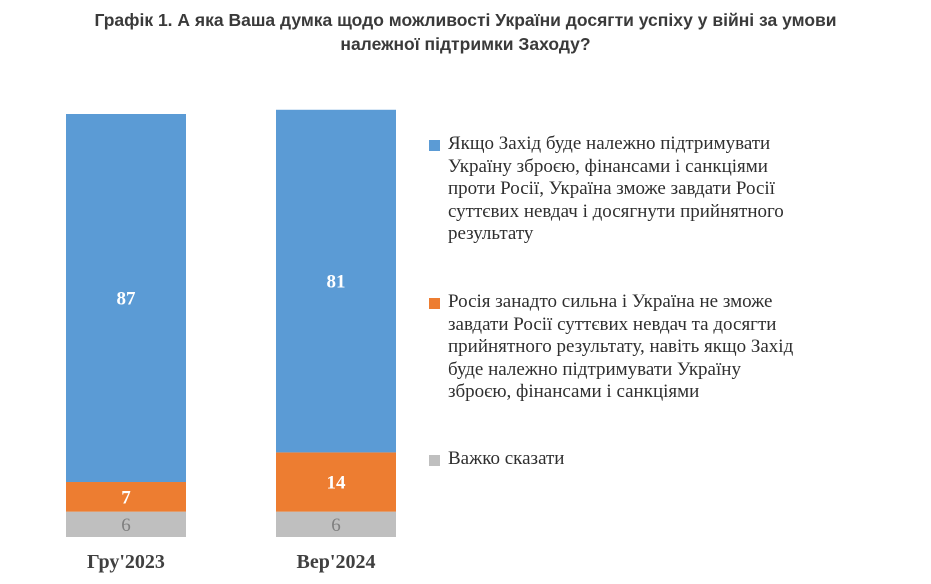 This screenshot has width=931, height=584. What do you see at coordinates (491, 233) in the screenshot?
I see `legend-line: результату` at bounding box center [491, 233].